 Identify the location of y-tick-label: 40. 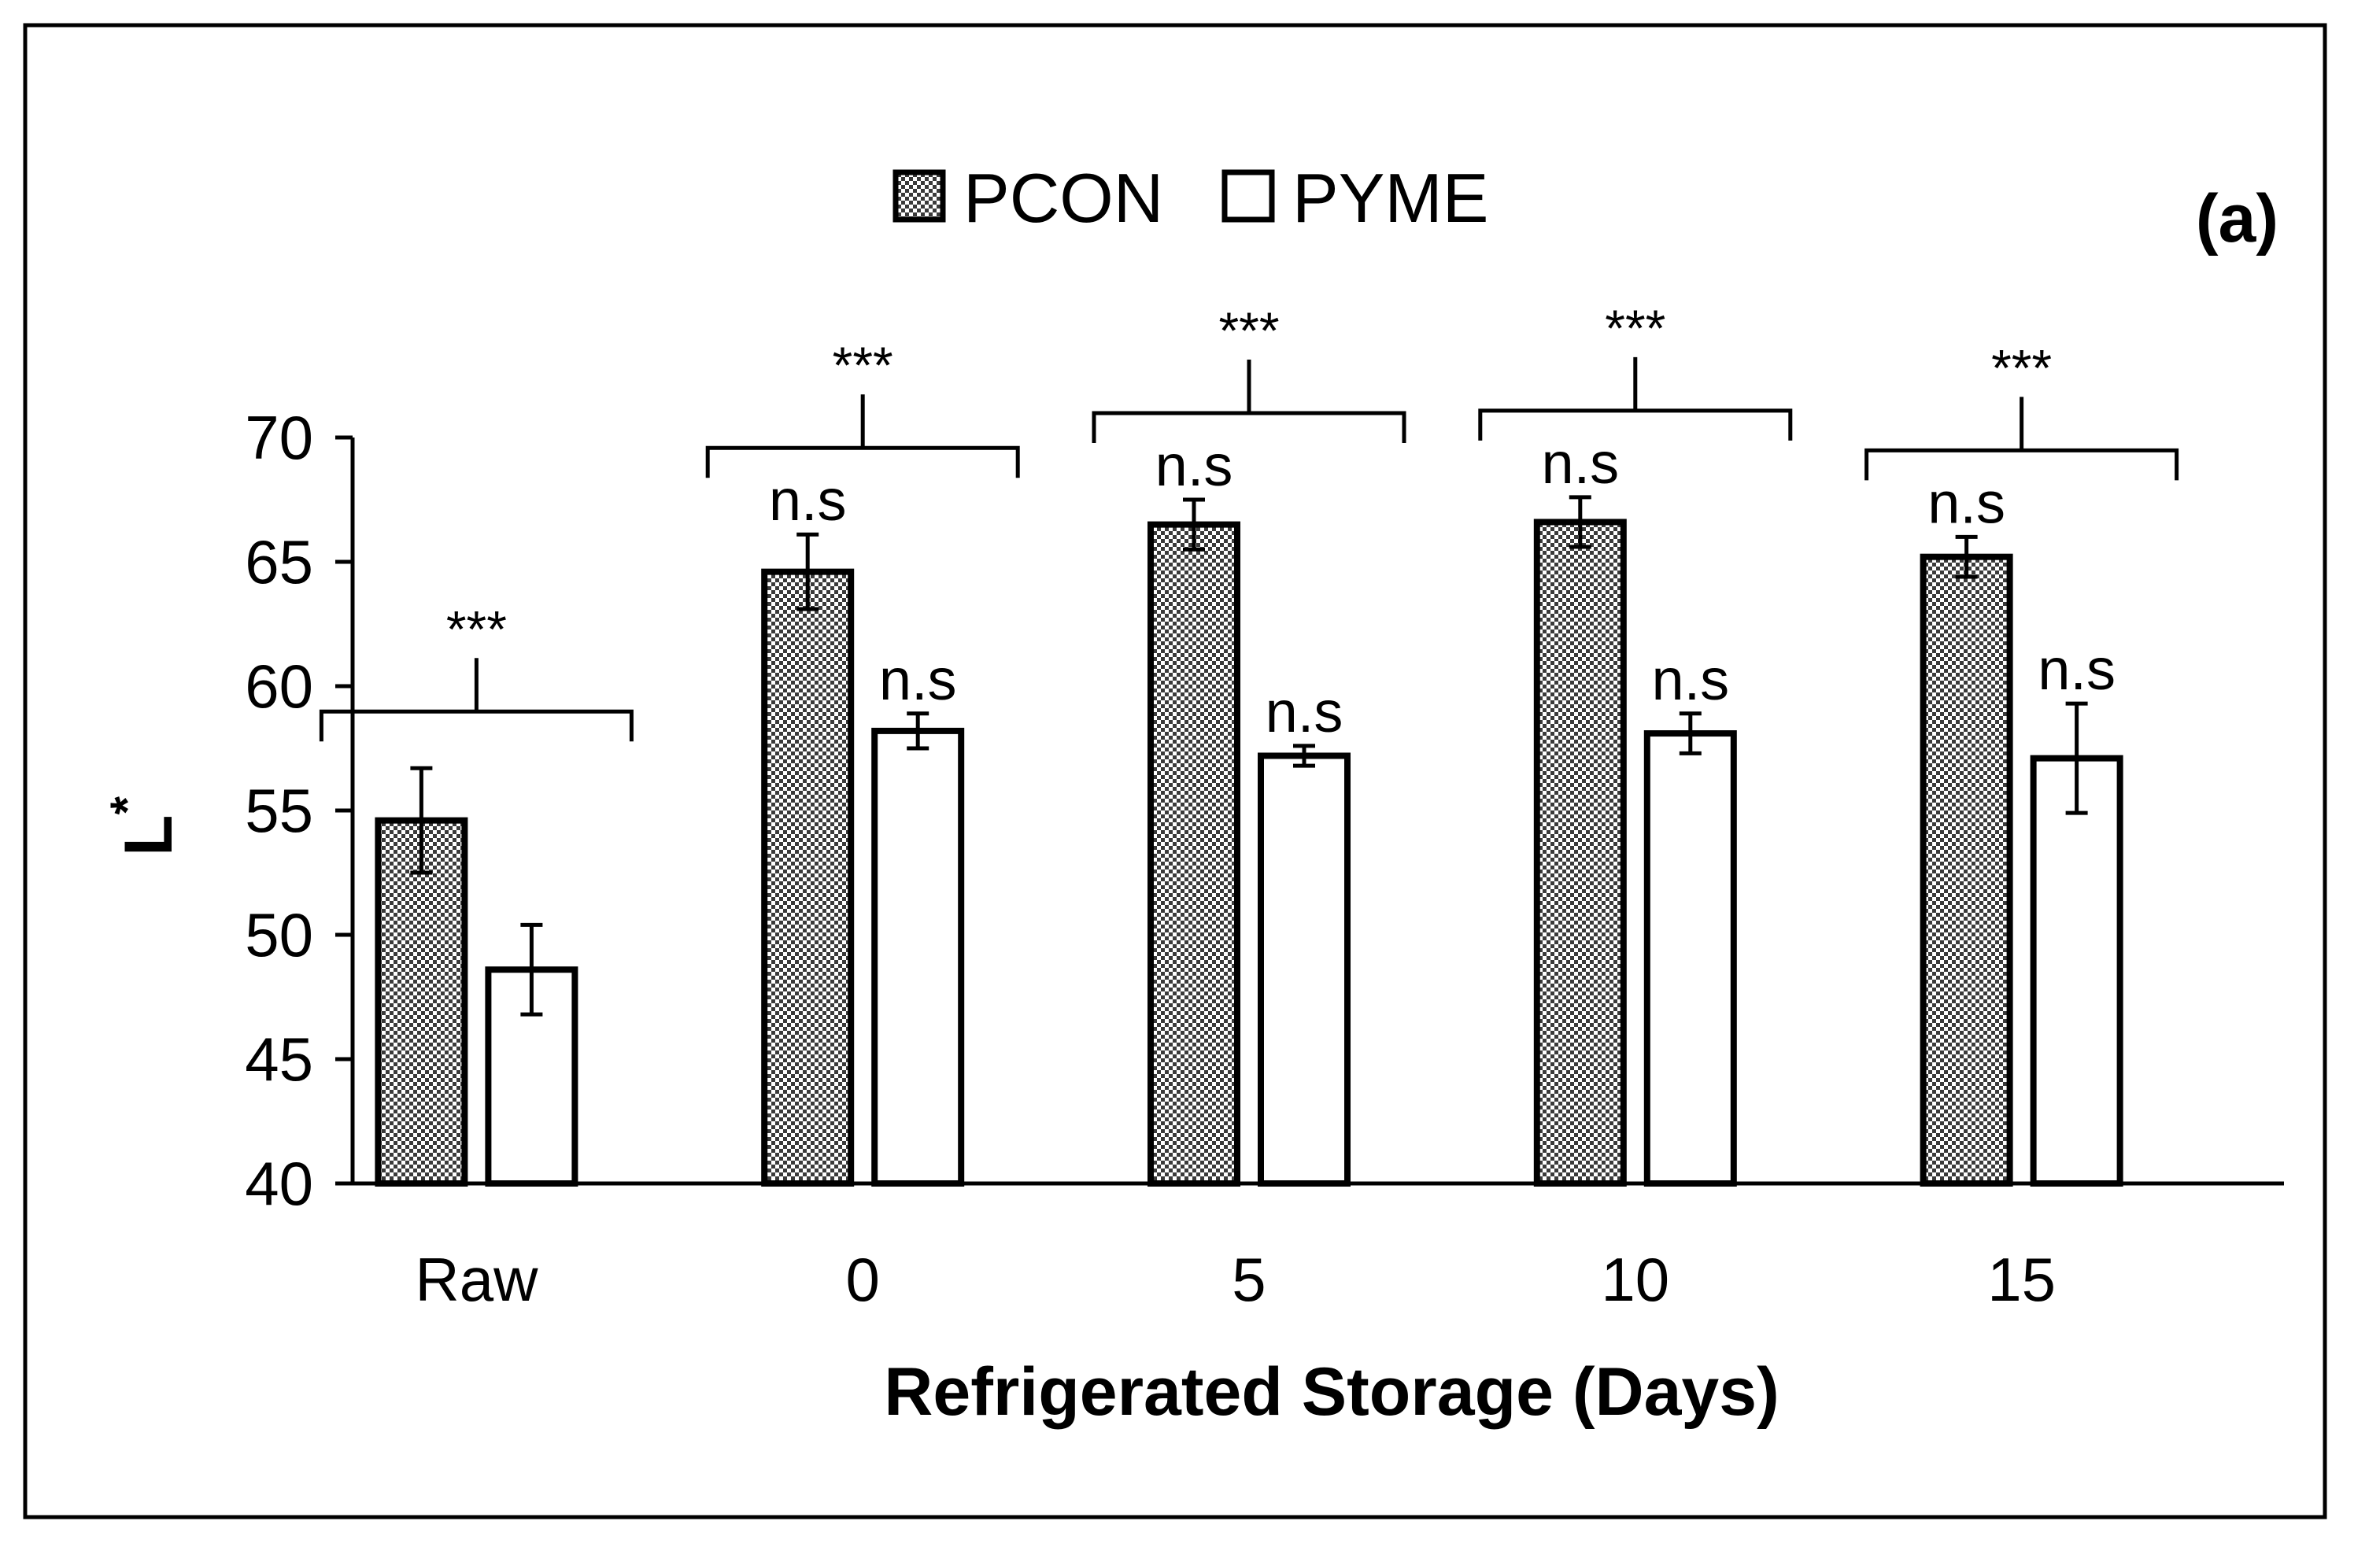
(279, 1183).